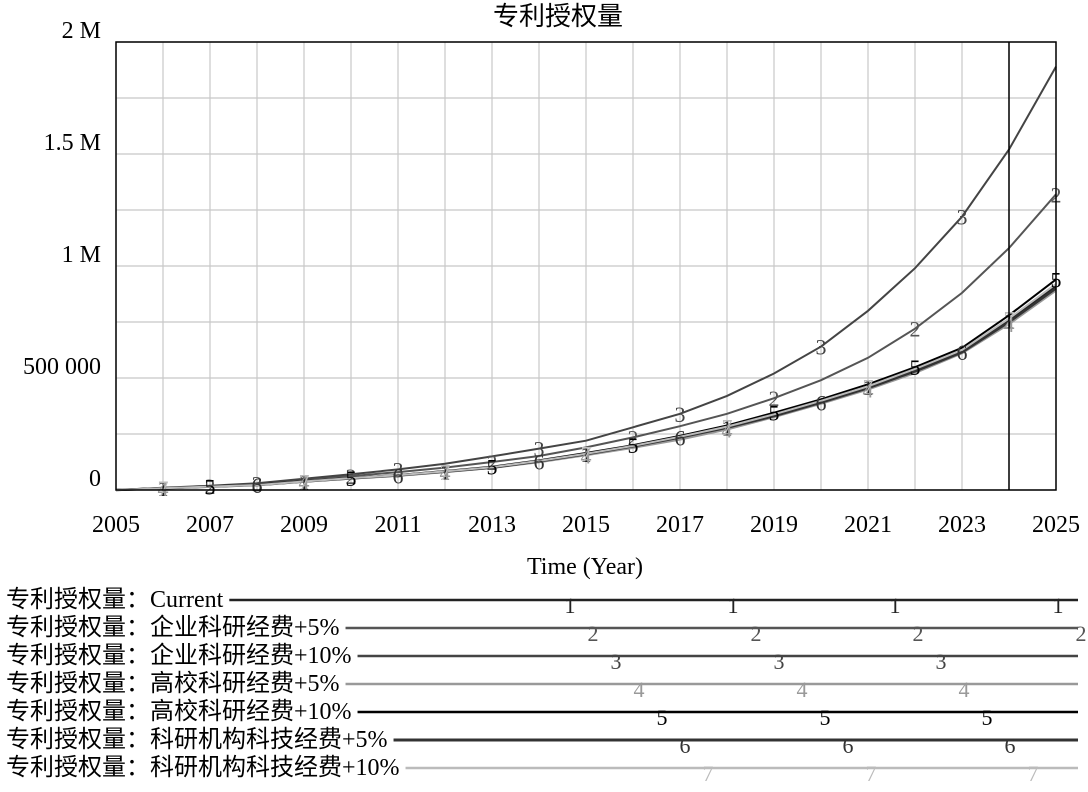  What do you see at coordinates (680, 525) in the screenshot?
I see `x-tick-label: 2017` at bounding box center [680, 525].